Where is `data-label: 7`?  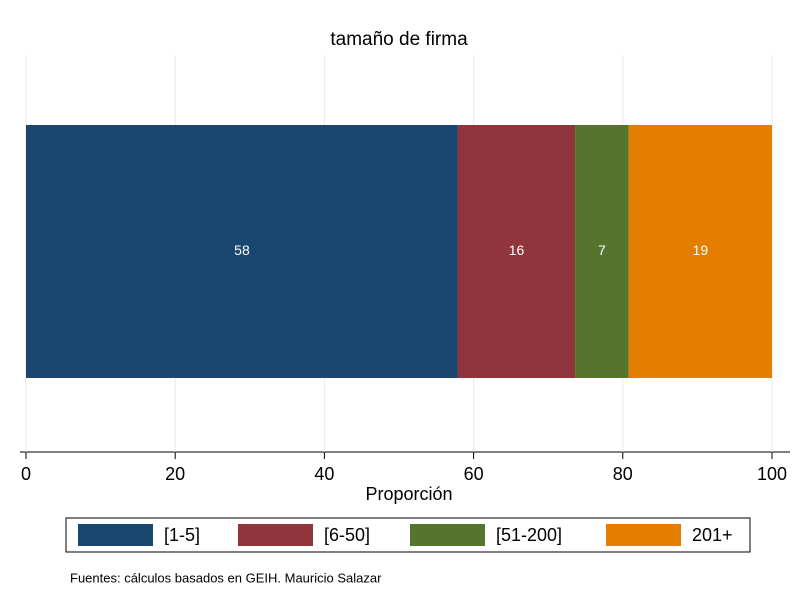
data-label: 7 is located at coordinates (602, 250).